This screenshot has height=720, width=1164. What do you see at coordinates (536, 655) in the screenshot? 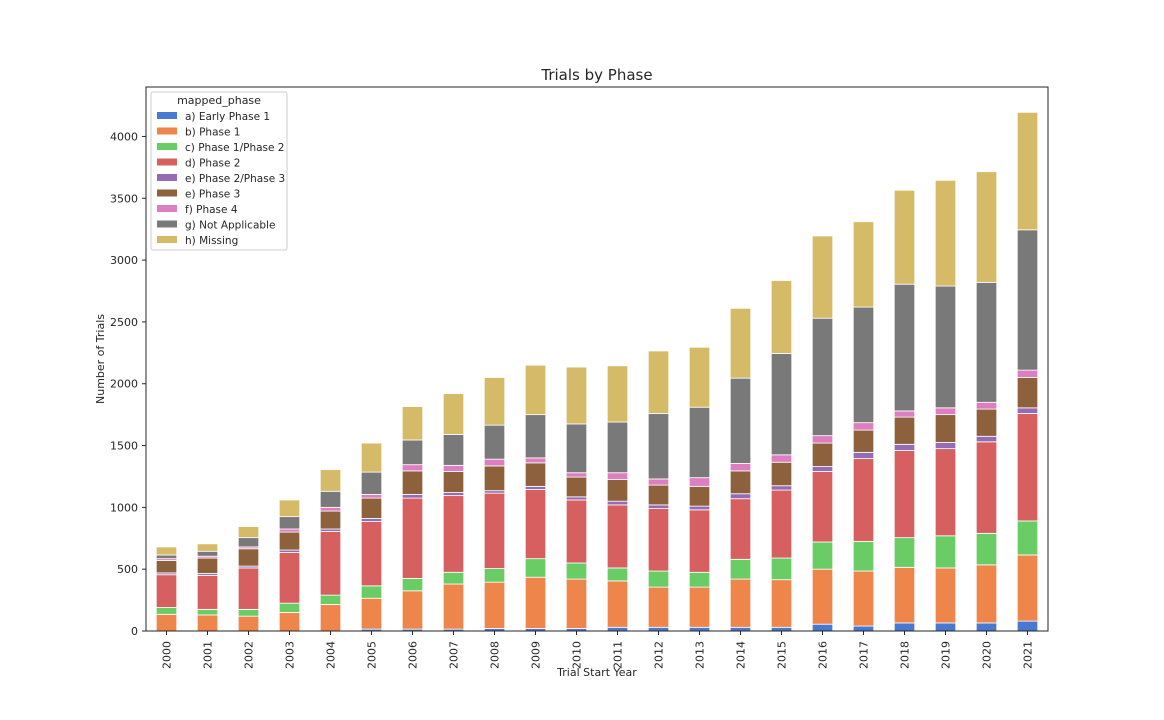
I see `x-tick-label: 2009` at bounding box center [536, 655].